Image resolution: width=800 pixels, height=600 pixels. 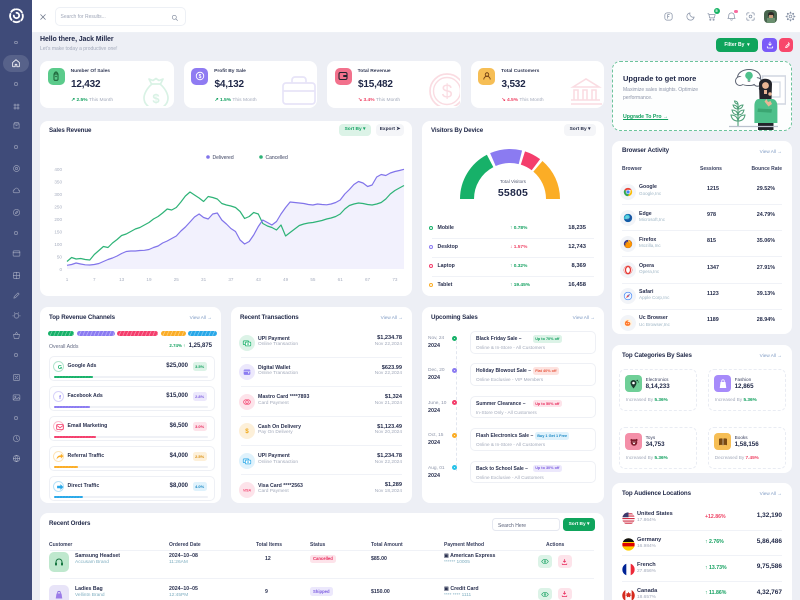 I want to click on svg-text: 19, so click(x=149, y=279).